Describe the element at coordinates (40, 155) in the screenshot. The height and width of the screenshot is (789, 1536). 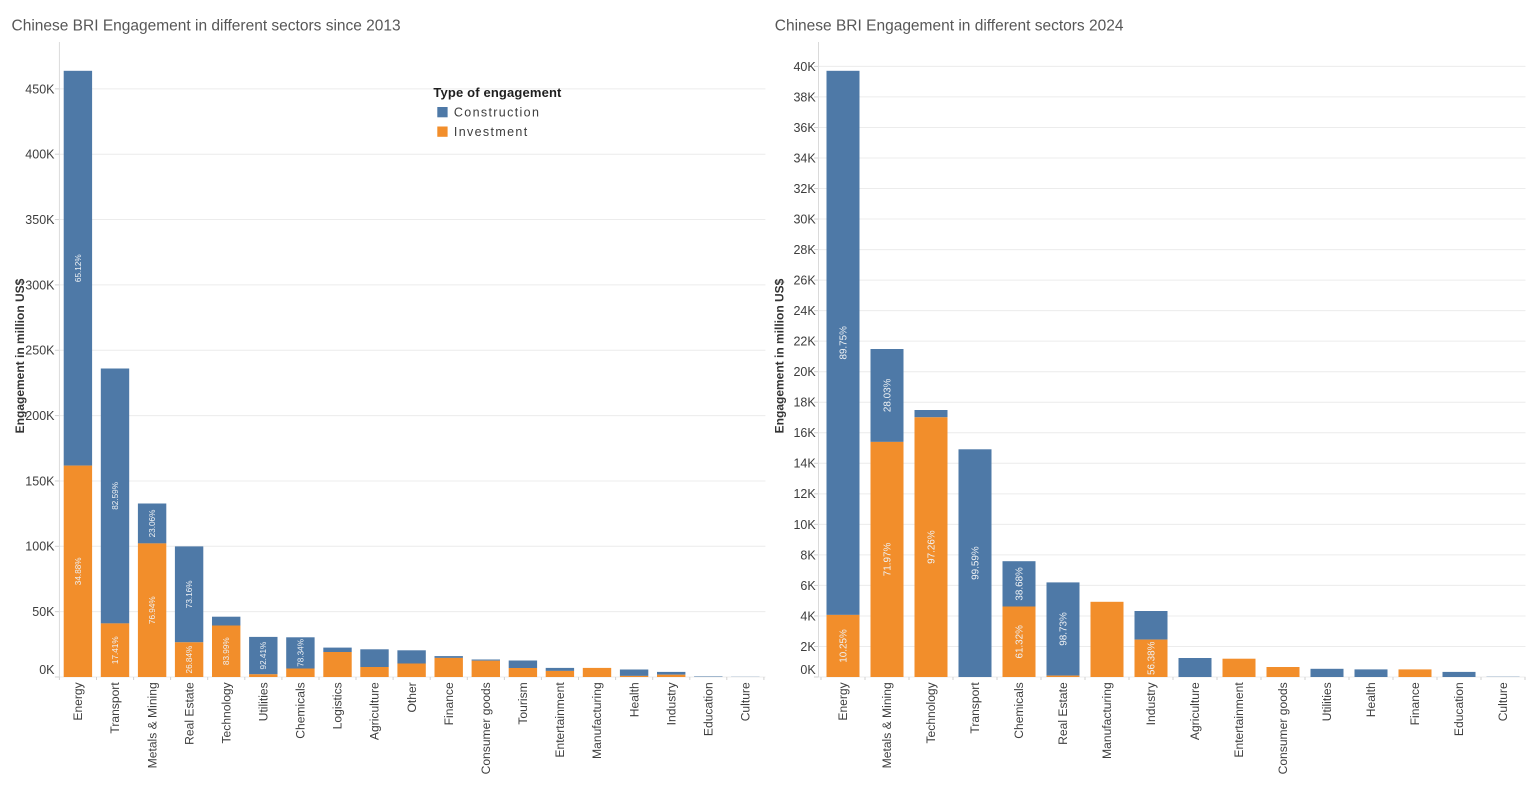
I see `svg-text: 400K` at that location.